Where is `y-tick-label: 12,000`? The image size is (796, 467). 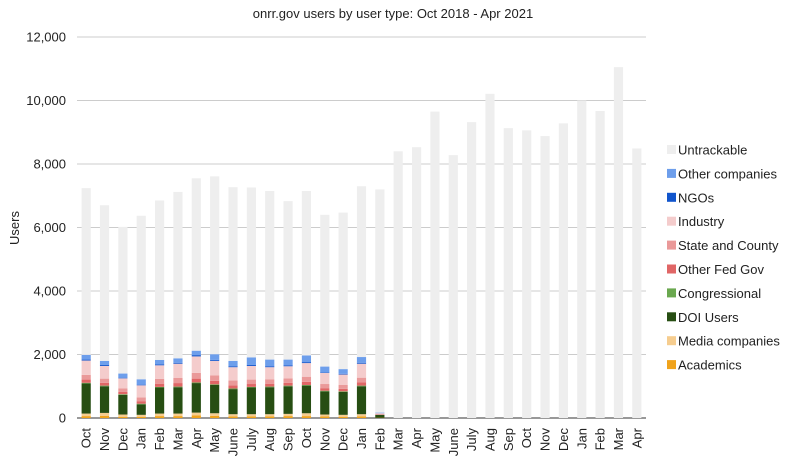
y-tick-label: 12,000 is located at coordinates (46, 37).